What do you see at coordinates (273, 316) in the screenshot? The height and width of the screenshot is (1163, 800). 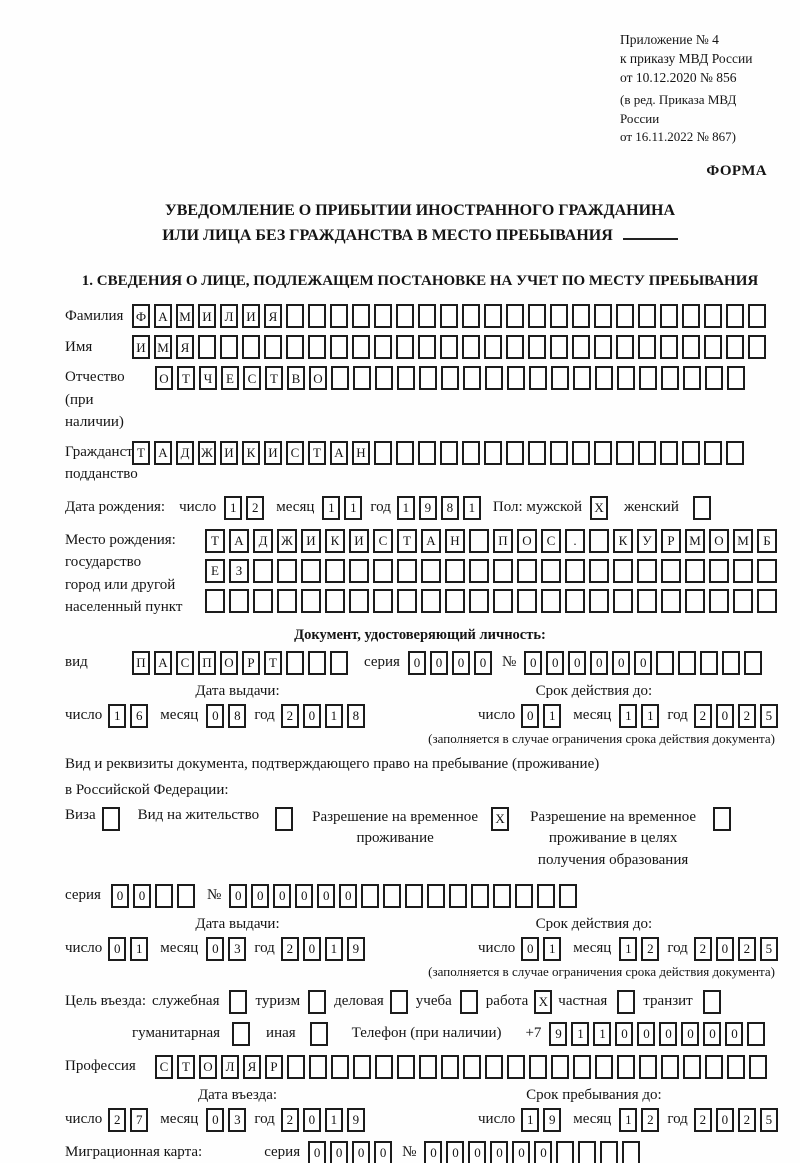 I see `char-cell: Я` at bounding box center [273, 316].